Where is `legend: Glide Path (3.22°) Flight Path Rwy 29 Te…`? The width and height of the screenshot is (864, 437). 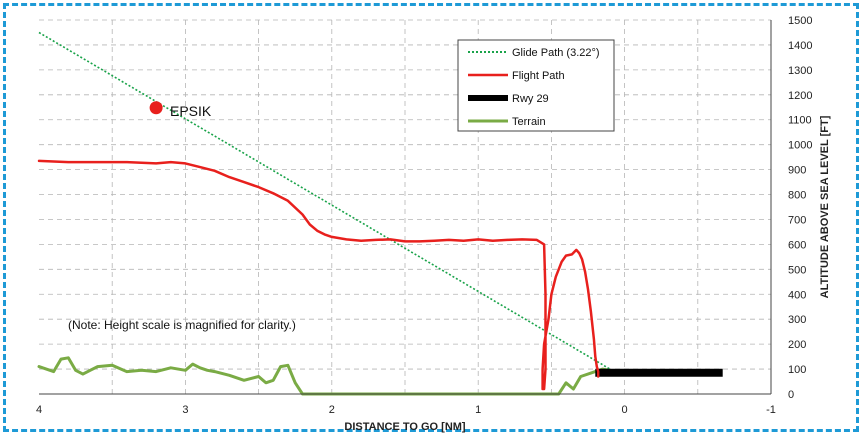
legend: Glide Path (3.22°) Flight Path Rwy 29 Te… is located at coordinates (536, 85).